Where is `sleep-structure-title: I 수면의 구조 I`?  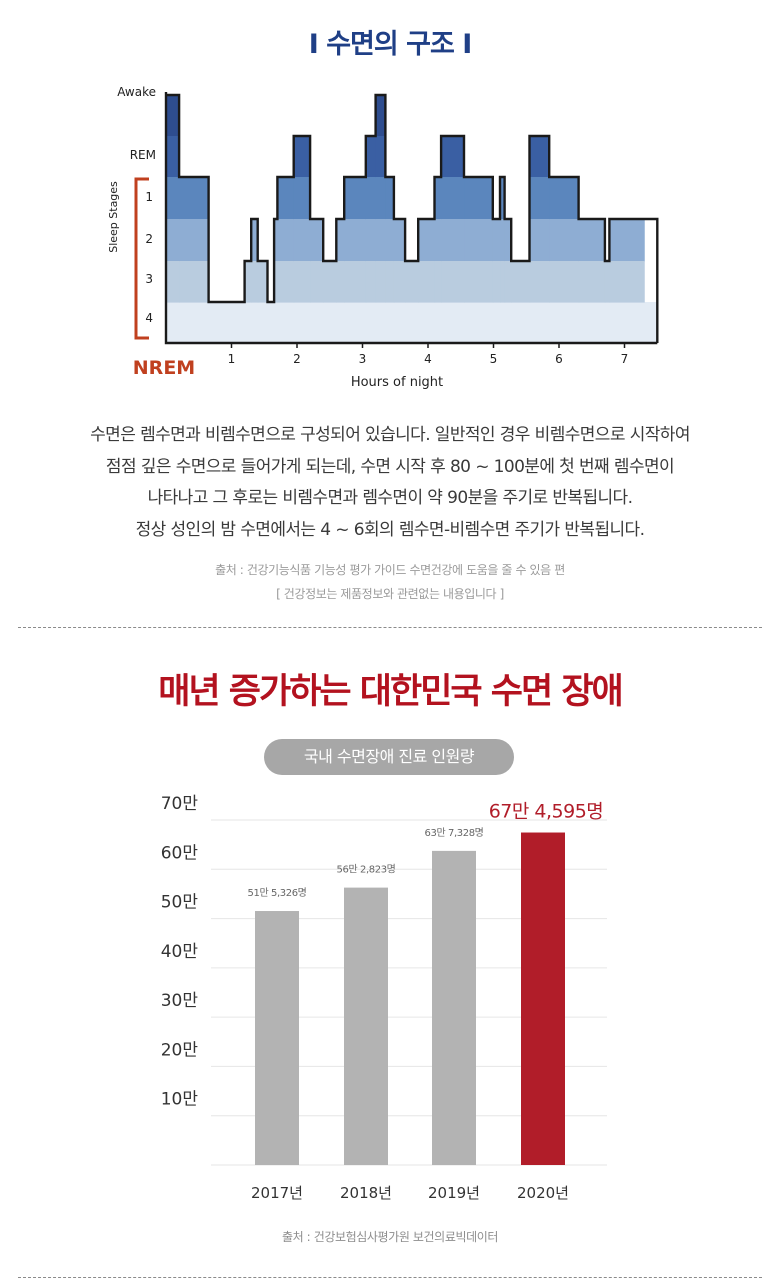
sleep-structure-title: I 수면의 구조 I is located at coordinates (390, 44).